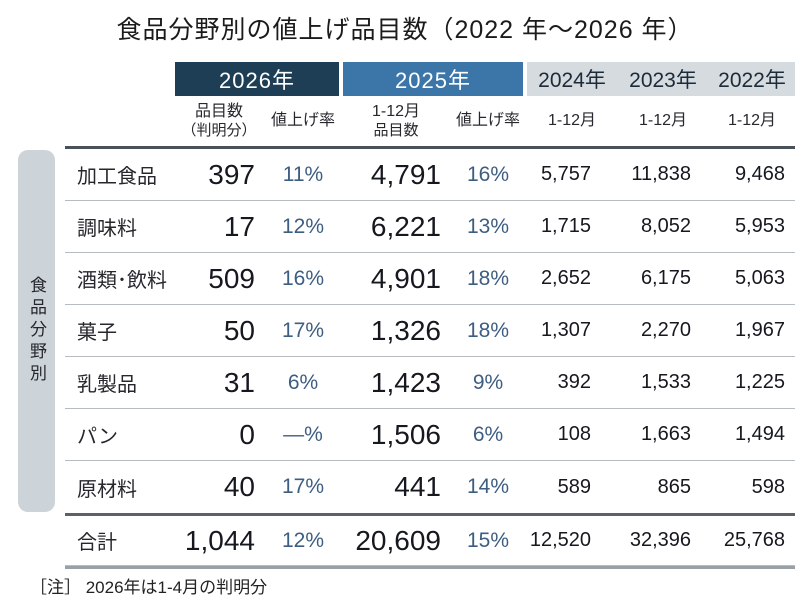  What do you see at coordinates (303, 278) in the screenshot?
I see `cell-2026-rate: 16%` at bounding box center [303, 278].